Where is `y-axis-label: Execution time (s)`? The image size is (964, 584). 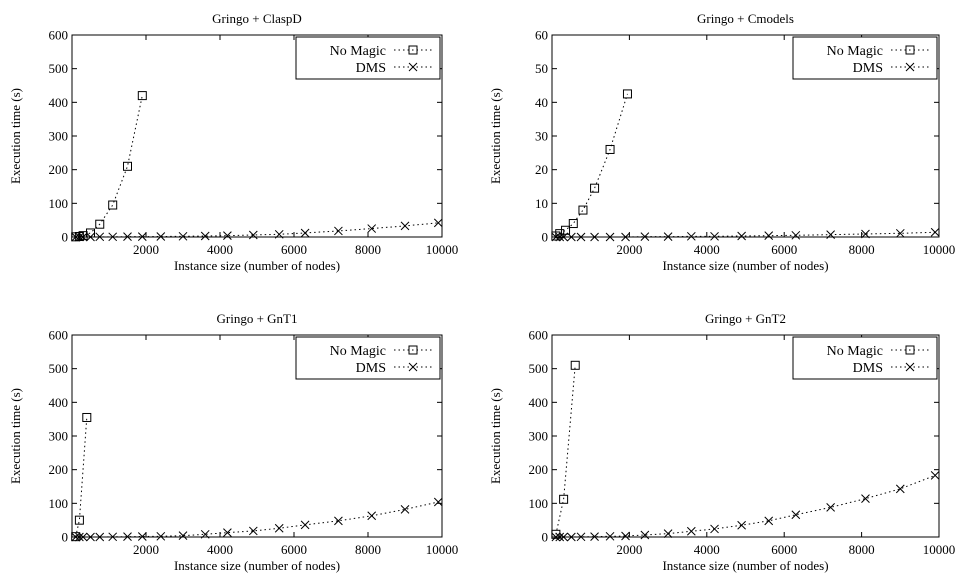 y-axis-label: Execution time (s) is located at coordinates (495, 436).